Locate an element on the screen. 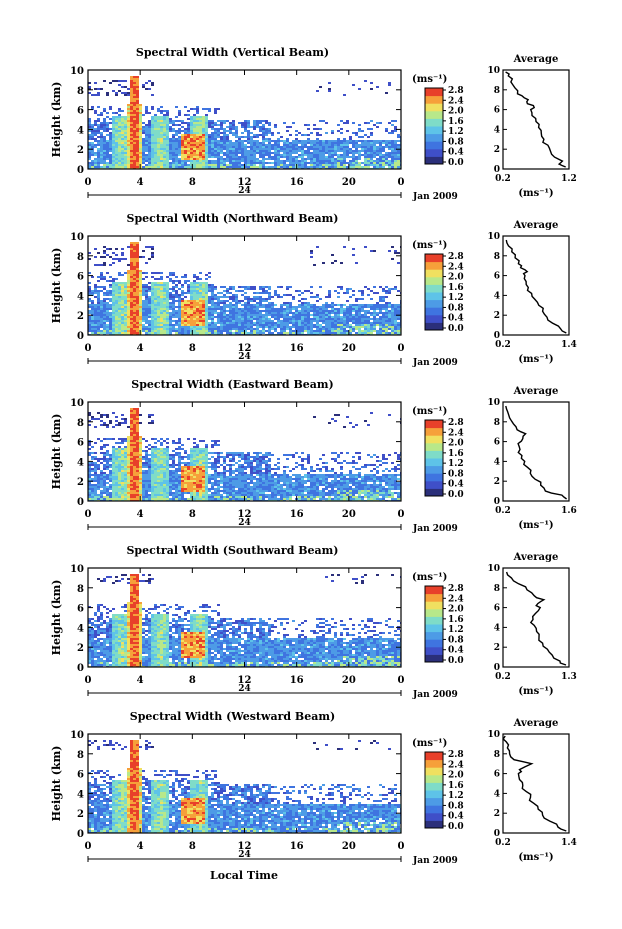  profile-y-tick-label: 0 is located at coordinates (497, 502).